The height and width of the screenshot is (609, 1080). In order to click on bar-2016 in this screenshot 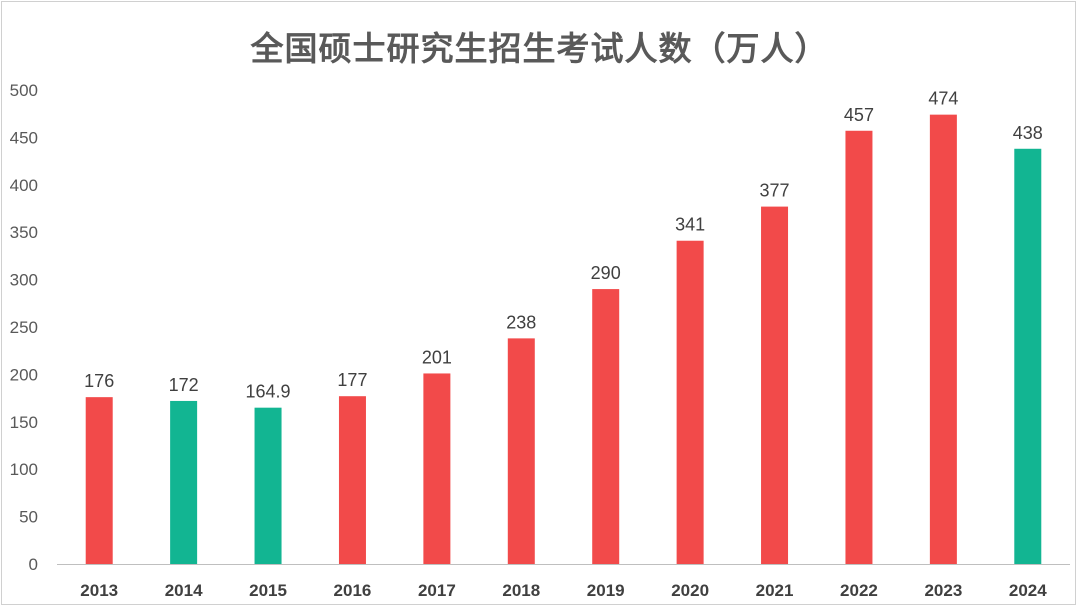, I will do `click(352, 480)`.